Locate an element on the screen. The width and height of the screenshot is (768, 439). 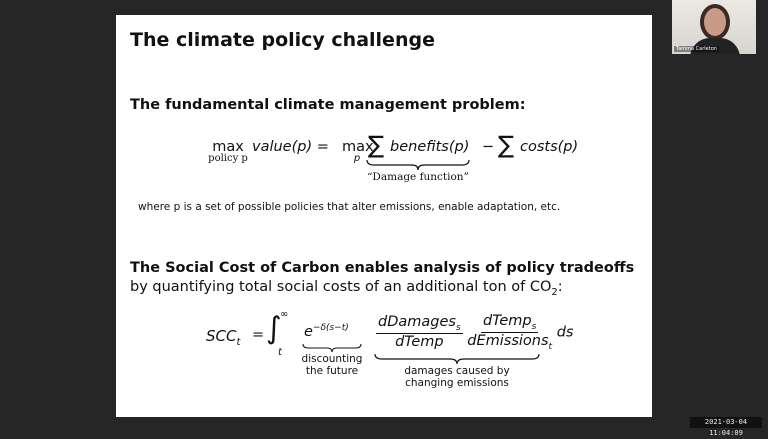
speaker-avatar is located at coordinates (715, 22).